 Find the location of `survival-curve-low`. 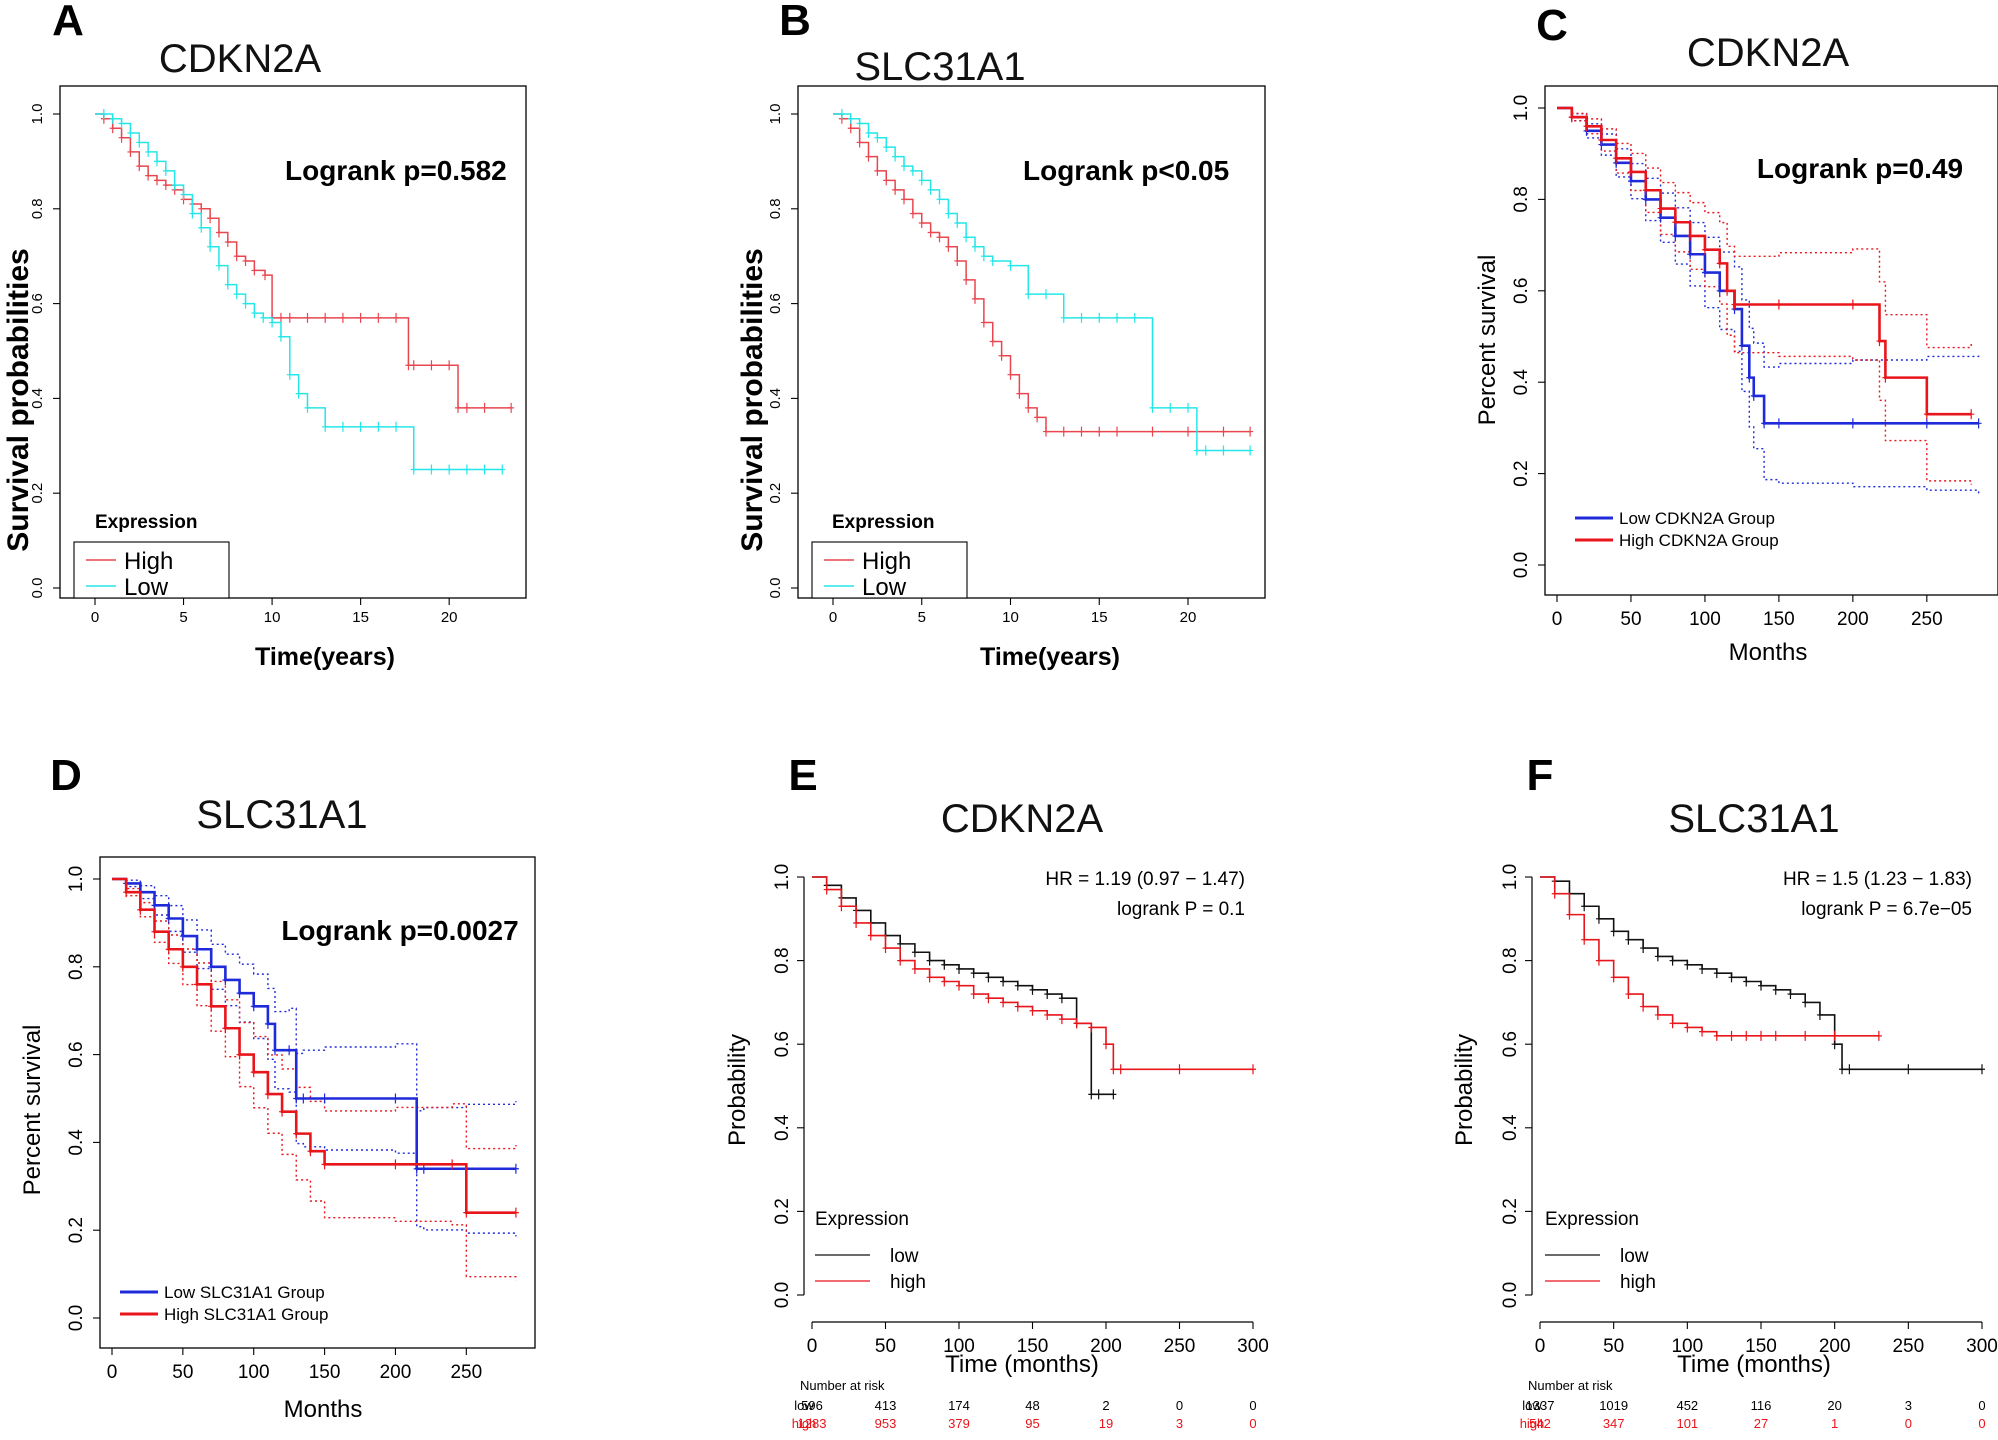

survival-curve-low is located at coordinates (1761, 973).